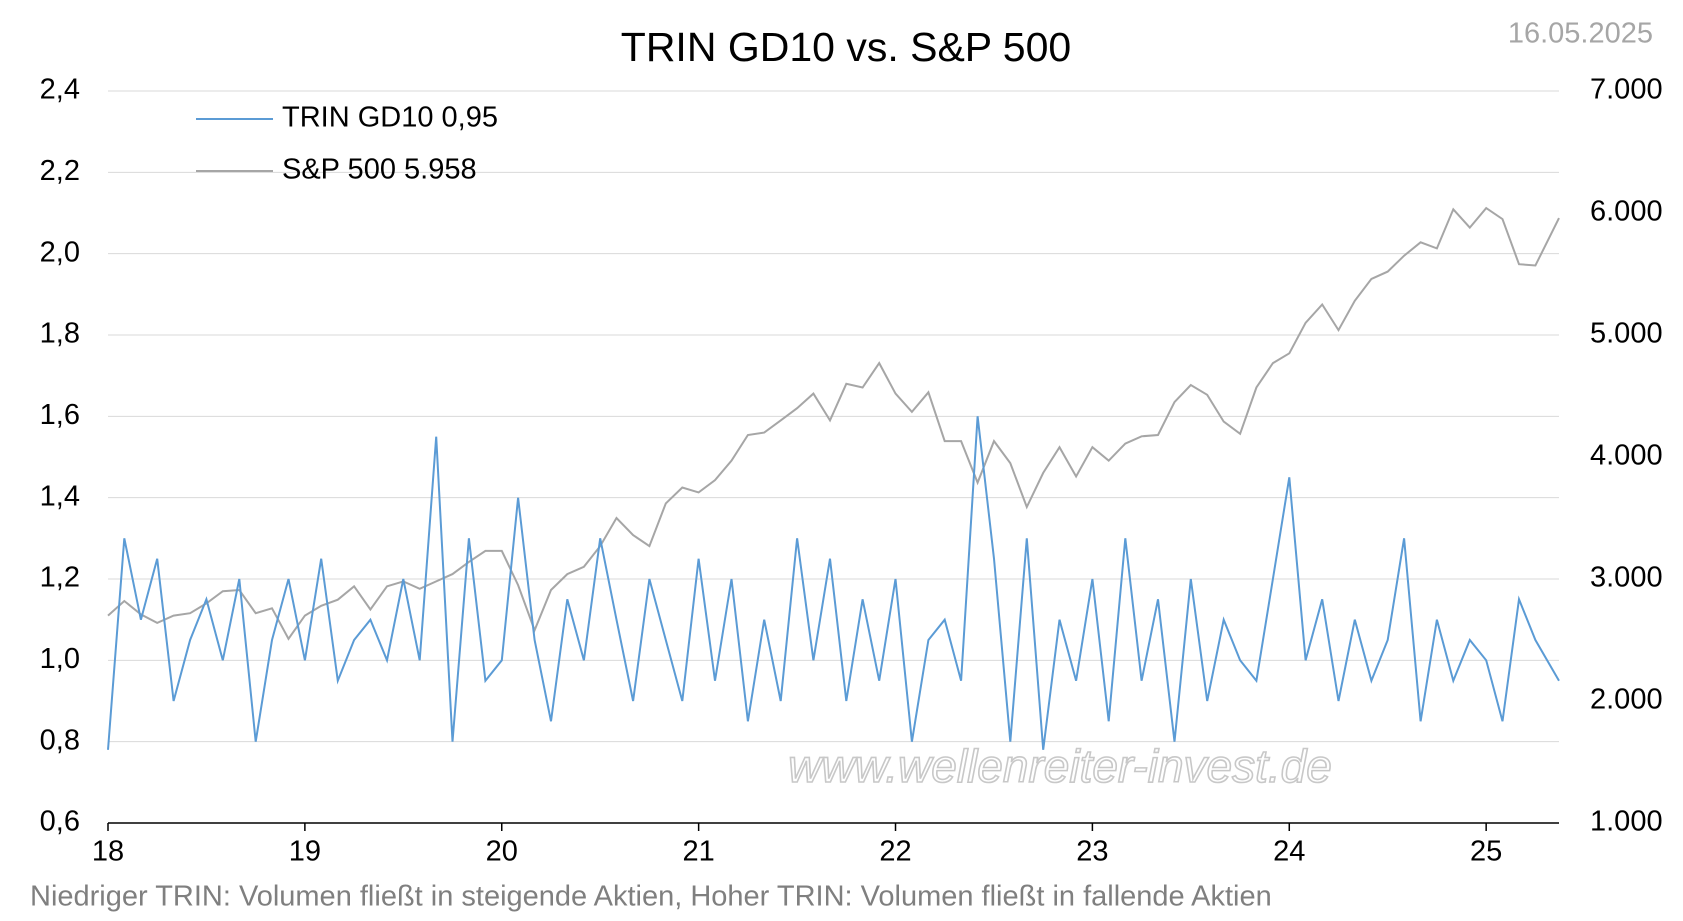 The width and height of the screenshot is (1683, 921). Describe the element at coordinates (846, 47) in the screenshot. I see `chart-title: TRIN GD10 vs. S&P 500` at that location.